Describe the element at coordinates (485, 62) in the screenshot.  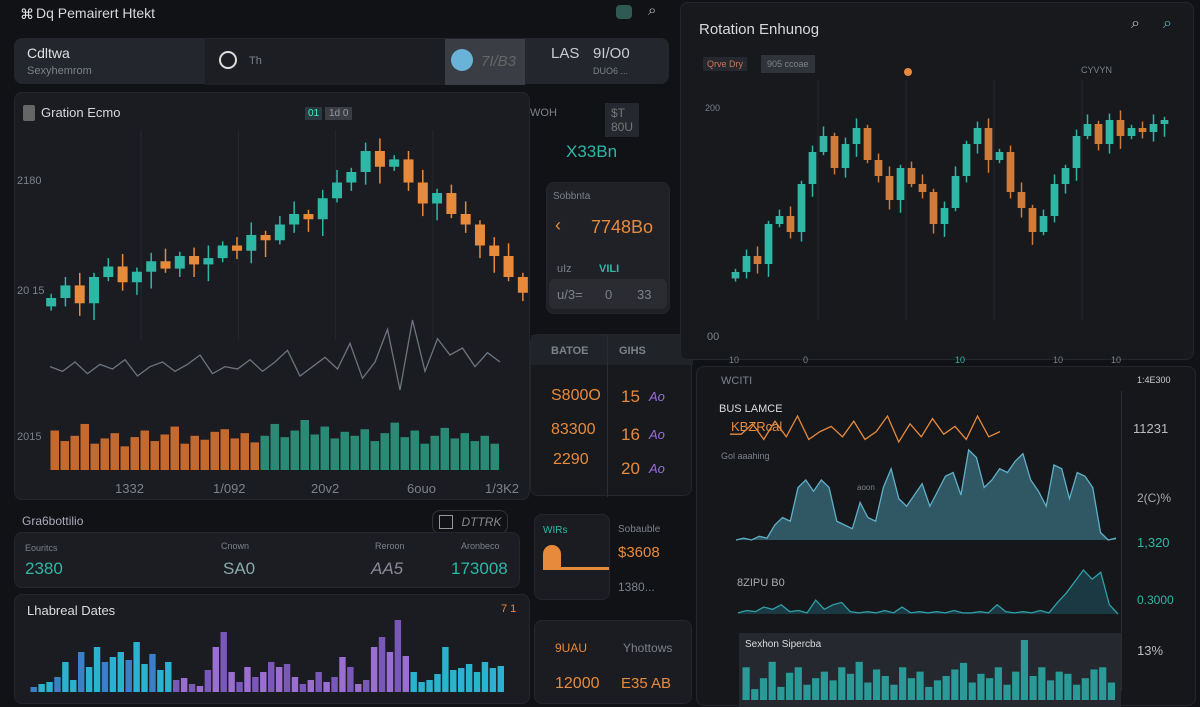
I see `summary-highlight: 7I/B3` at that location.